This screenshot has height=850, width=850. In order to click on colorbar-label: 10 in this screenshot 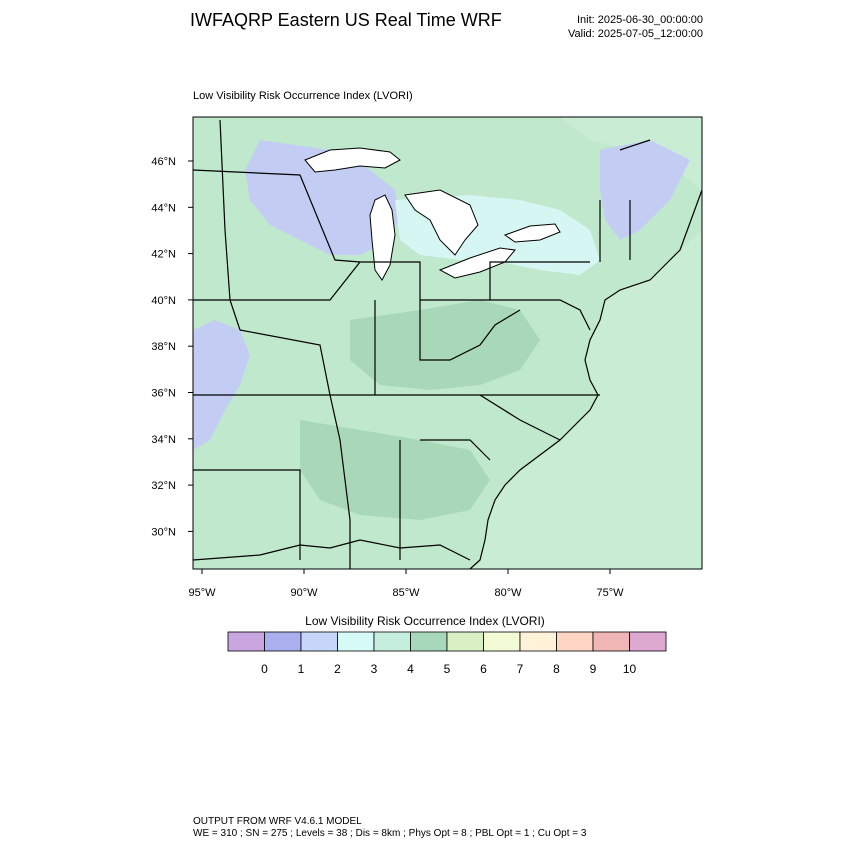, I will do `click(630, 669)`.